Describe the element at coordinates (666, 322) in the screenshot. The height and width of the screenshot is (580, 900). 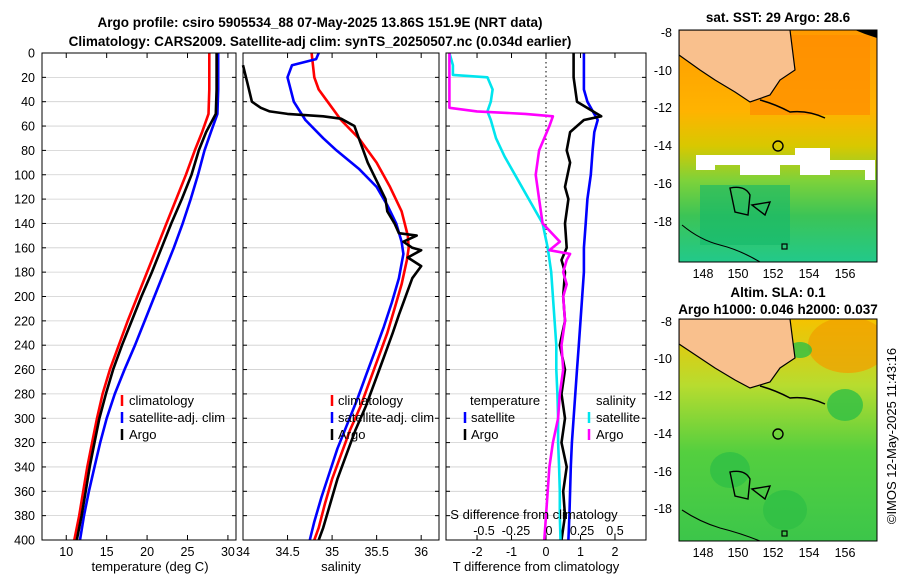
I see `lat-tick: -8` at that location.